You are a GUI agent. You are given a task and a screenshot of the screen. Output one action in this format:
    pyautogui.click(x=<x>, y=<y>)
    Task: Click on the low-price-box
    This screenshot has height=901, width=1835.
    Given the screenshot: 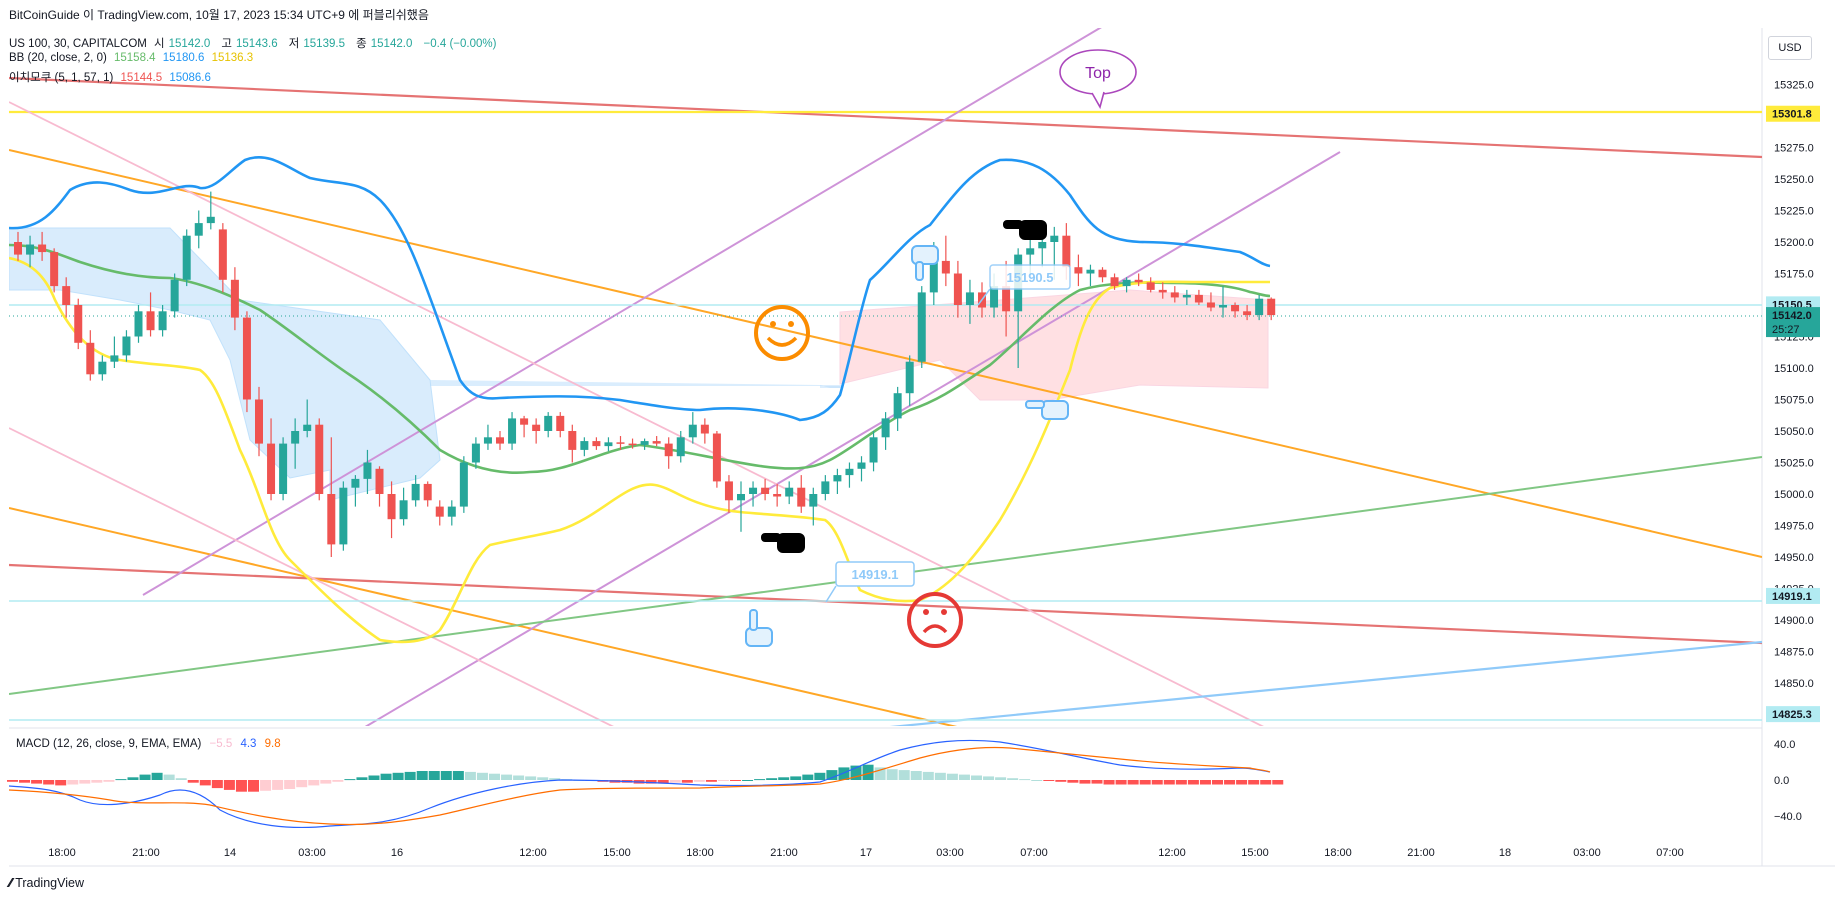 What is the action you would take?
    pyautogui.click(x=875, y=574)
    